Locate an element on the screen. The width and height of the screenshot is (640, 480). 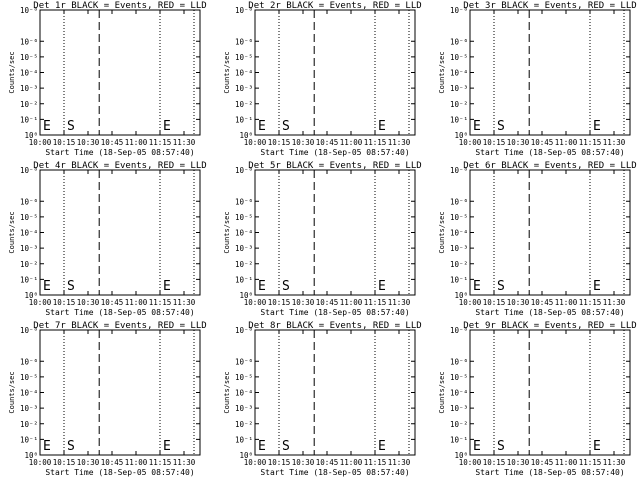
panel-title: Det 5r BLACK = Events, RED = LLD is located at coordinates (334, 166).